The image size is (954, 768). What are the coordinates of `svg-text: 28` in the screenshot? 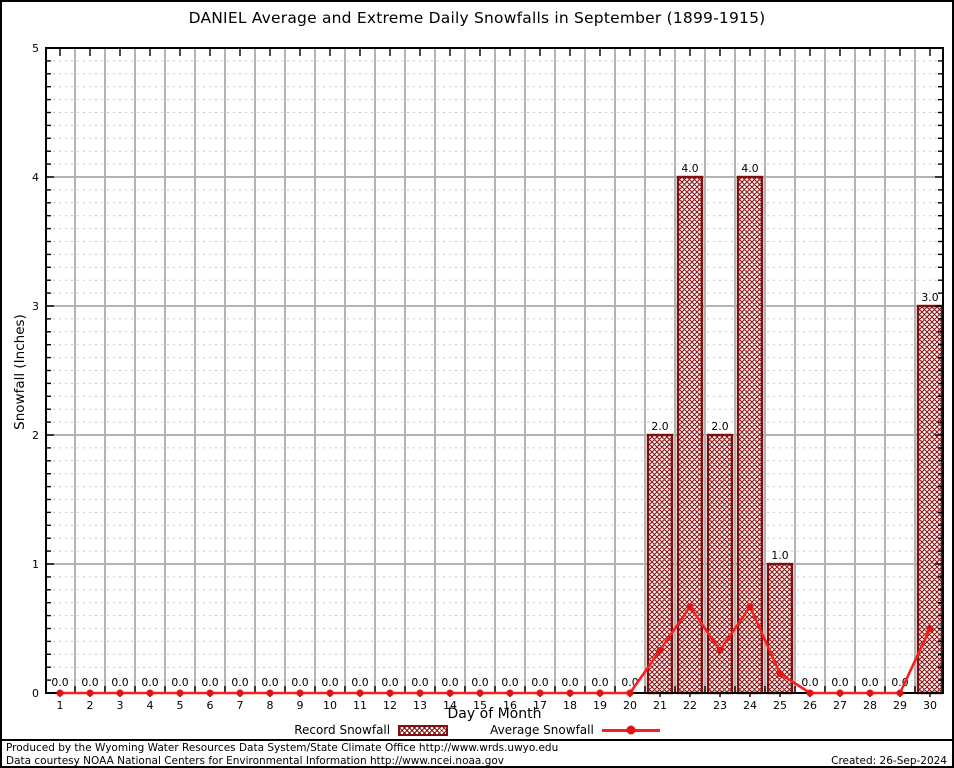 It's located at (870, 705).